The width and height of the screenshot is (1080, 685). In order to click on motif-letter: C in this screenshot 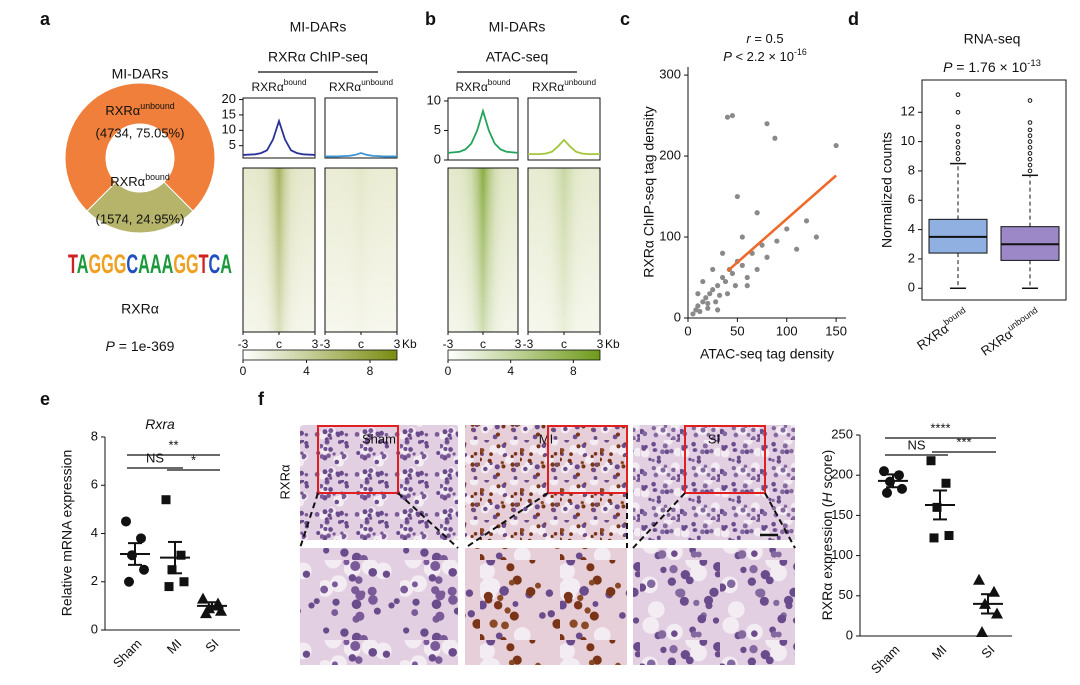, I will do `click(215, 264)`.